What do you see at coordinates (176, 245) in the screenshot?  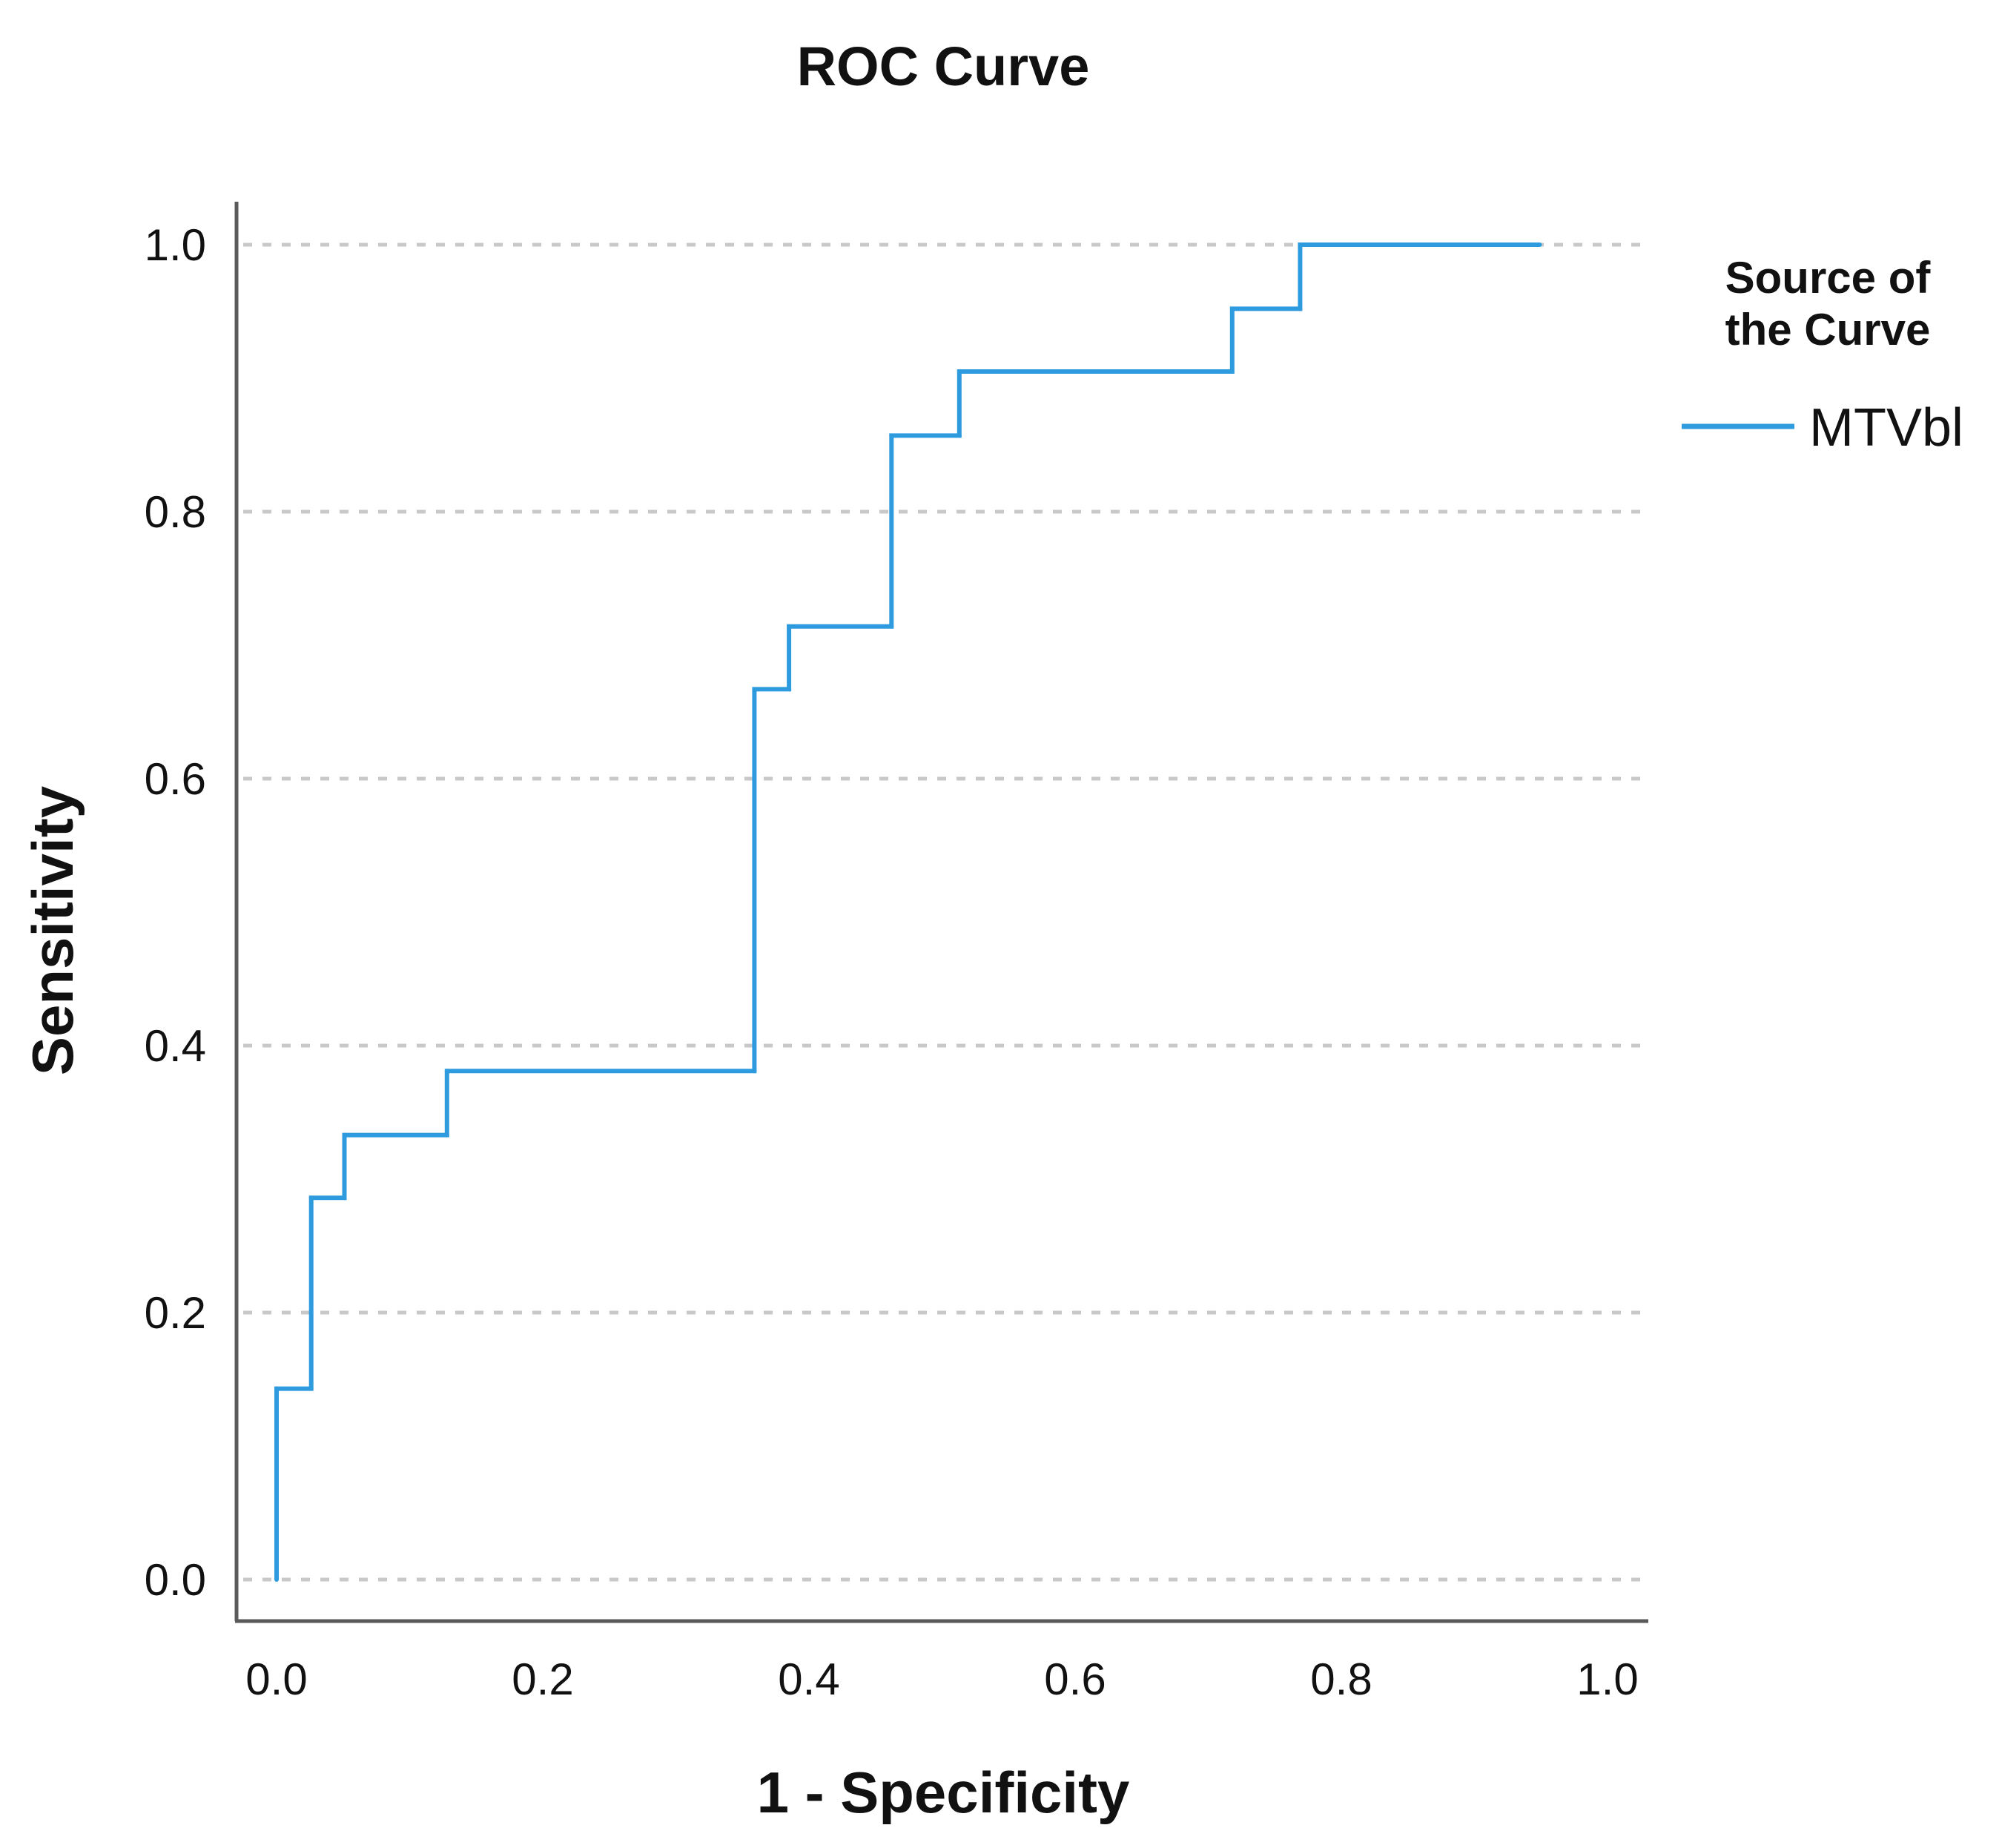 I see `y-tick-label: 1.0` at bounding box center [176, 245].